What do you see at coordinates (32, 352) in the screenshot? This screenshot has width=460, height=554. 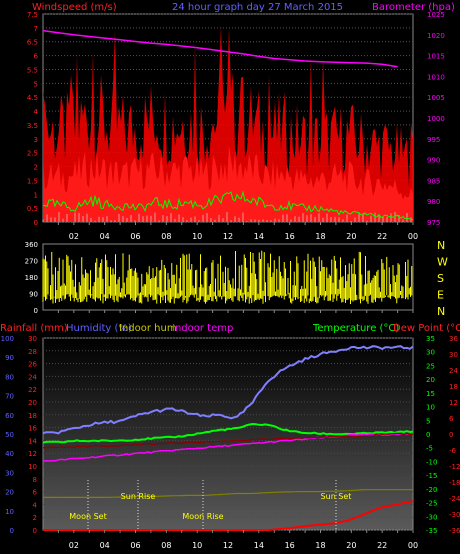 I see `rain-tick-label: 28` at bounding box center [32, 352].